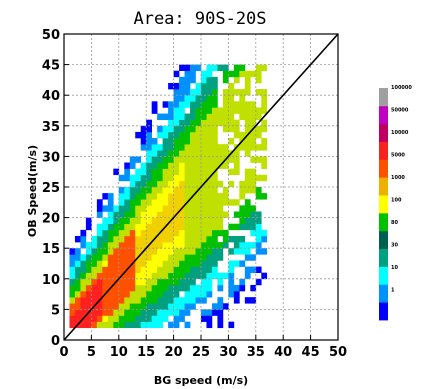 Image resolution: width=427 pixels, height=389 pixels. What do you see at coordinates (55, 188) in the screenshot?
I see `y-axis-ticks: 0 5 10 15 20 25 30 35 40 45 50` at bounding box center [55, 188].